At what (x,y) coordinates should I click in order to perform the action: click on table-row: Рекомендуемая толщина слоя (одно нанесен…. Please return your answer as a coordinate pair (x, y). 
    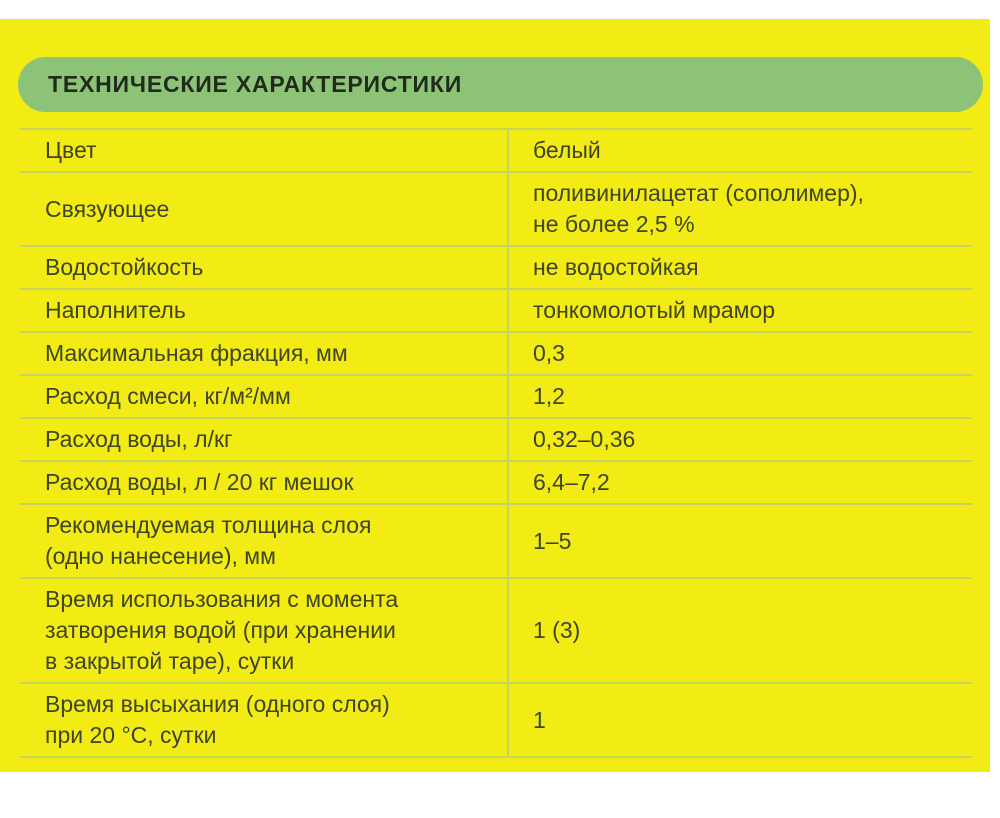
    Looking at the image, I should click on (496, 542).